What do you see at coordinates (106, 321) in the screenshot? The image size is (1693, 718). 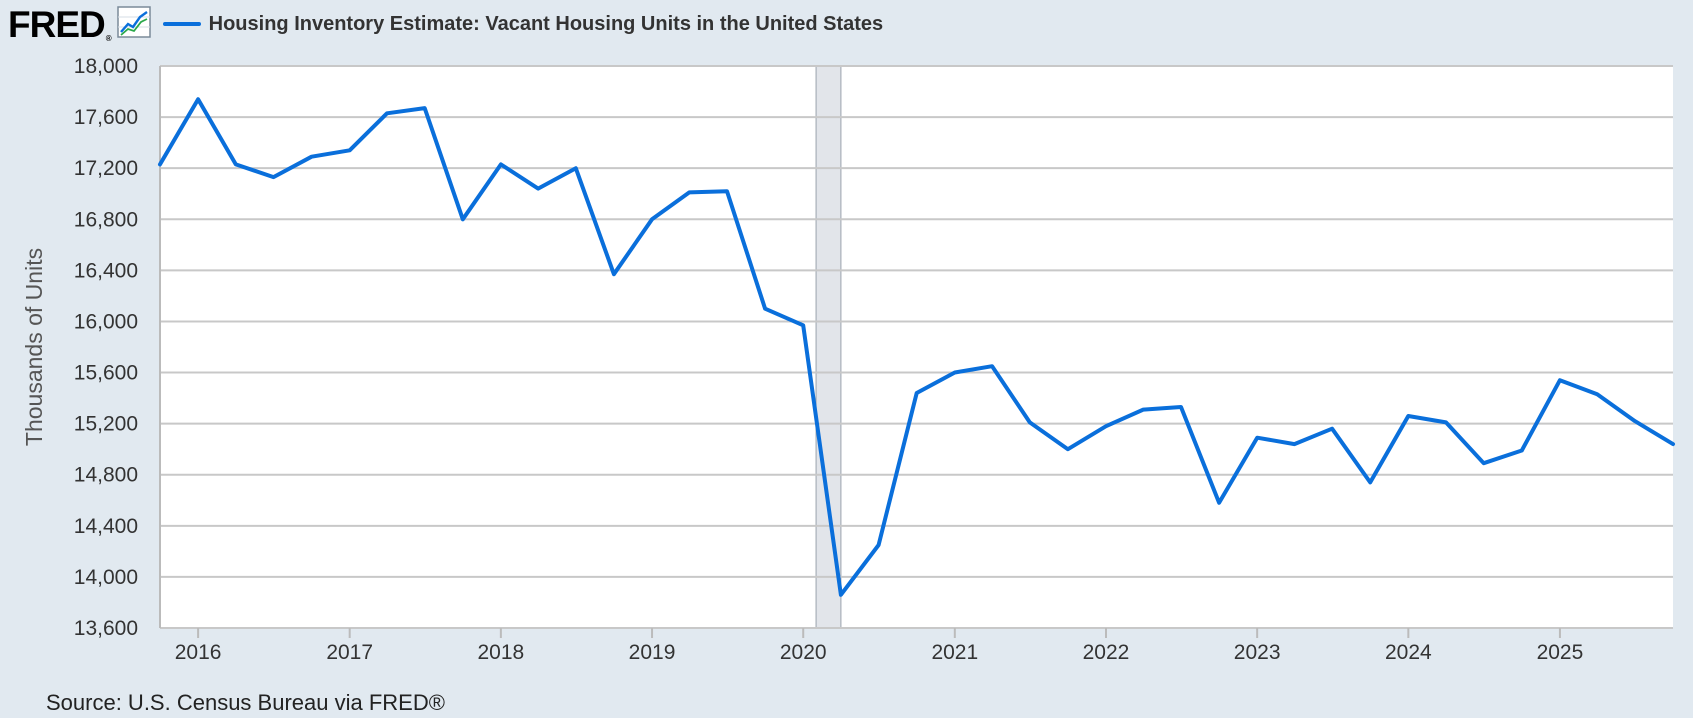 I see `y-tick-label: 16,000` at bounding box center [106, 321].